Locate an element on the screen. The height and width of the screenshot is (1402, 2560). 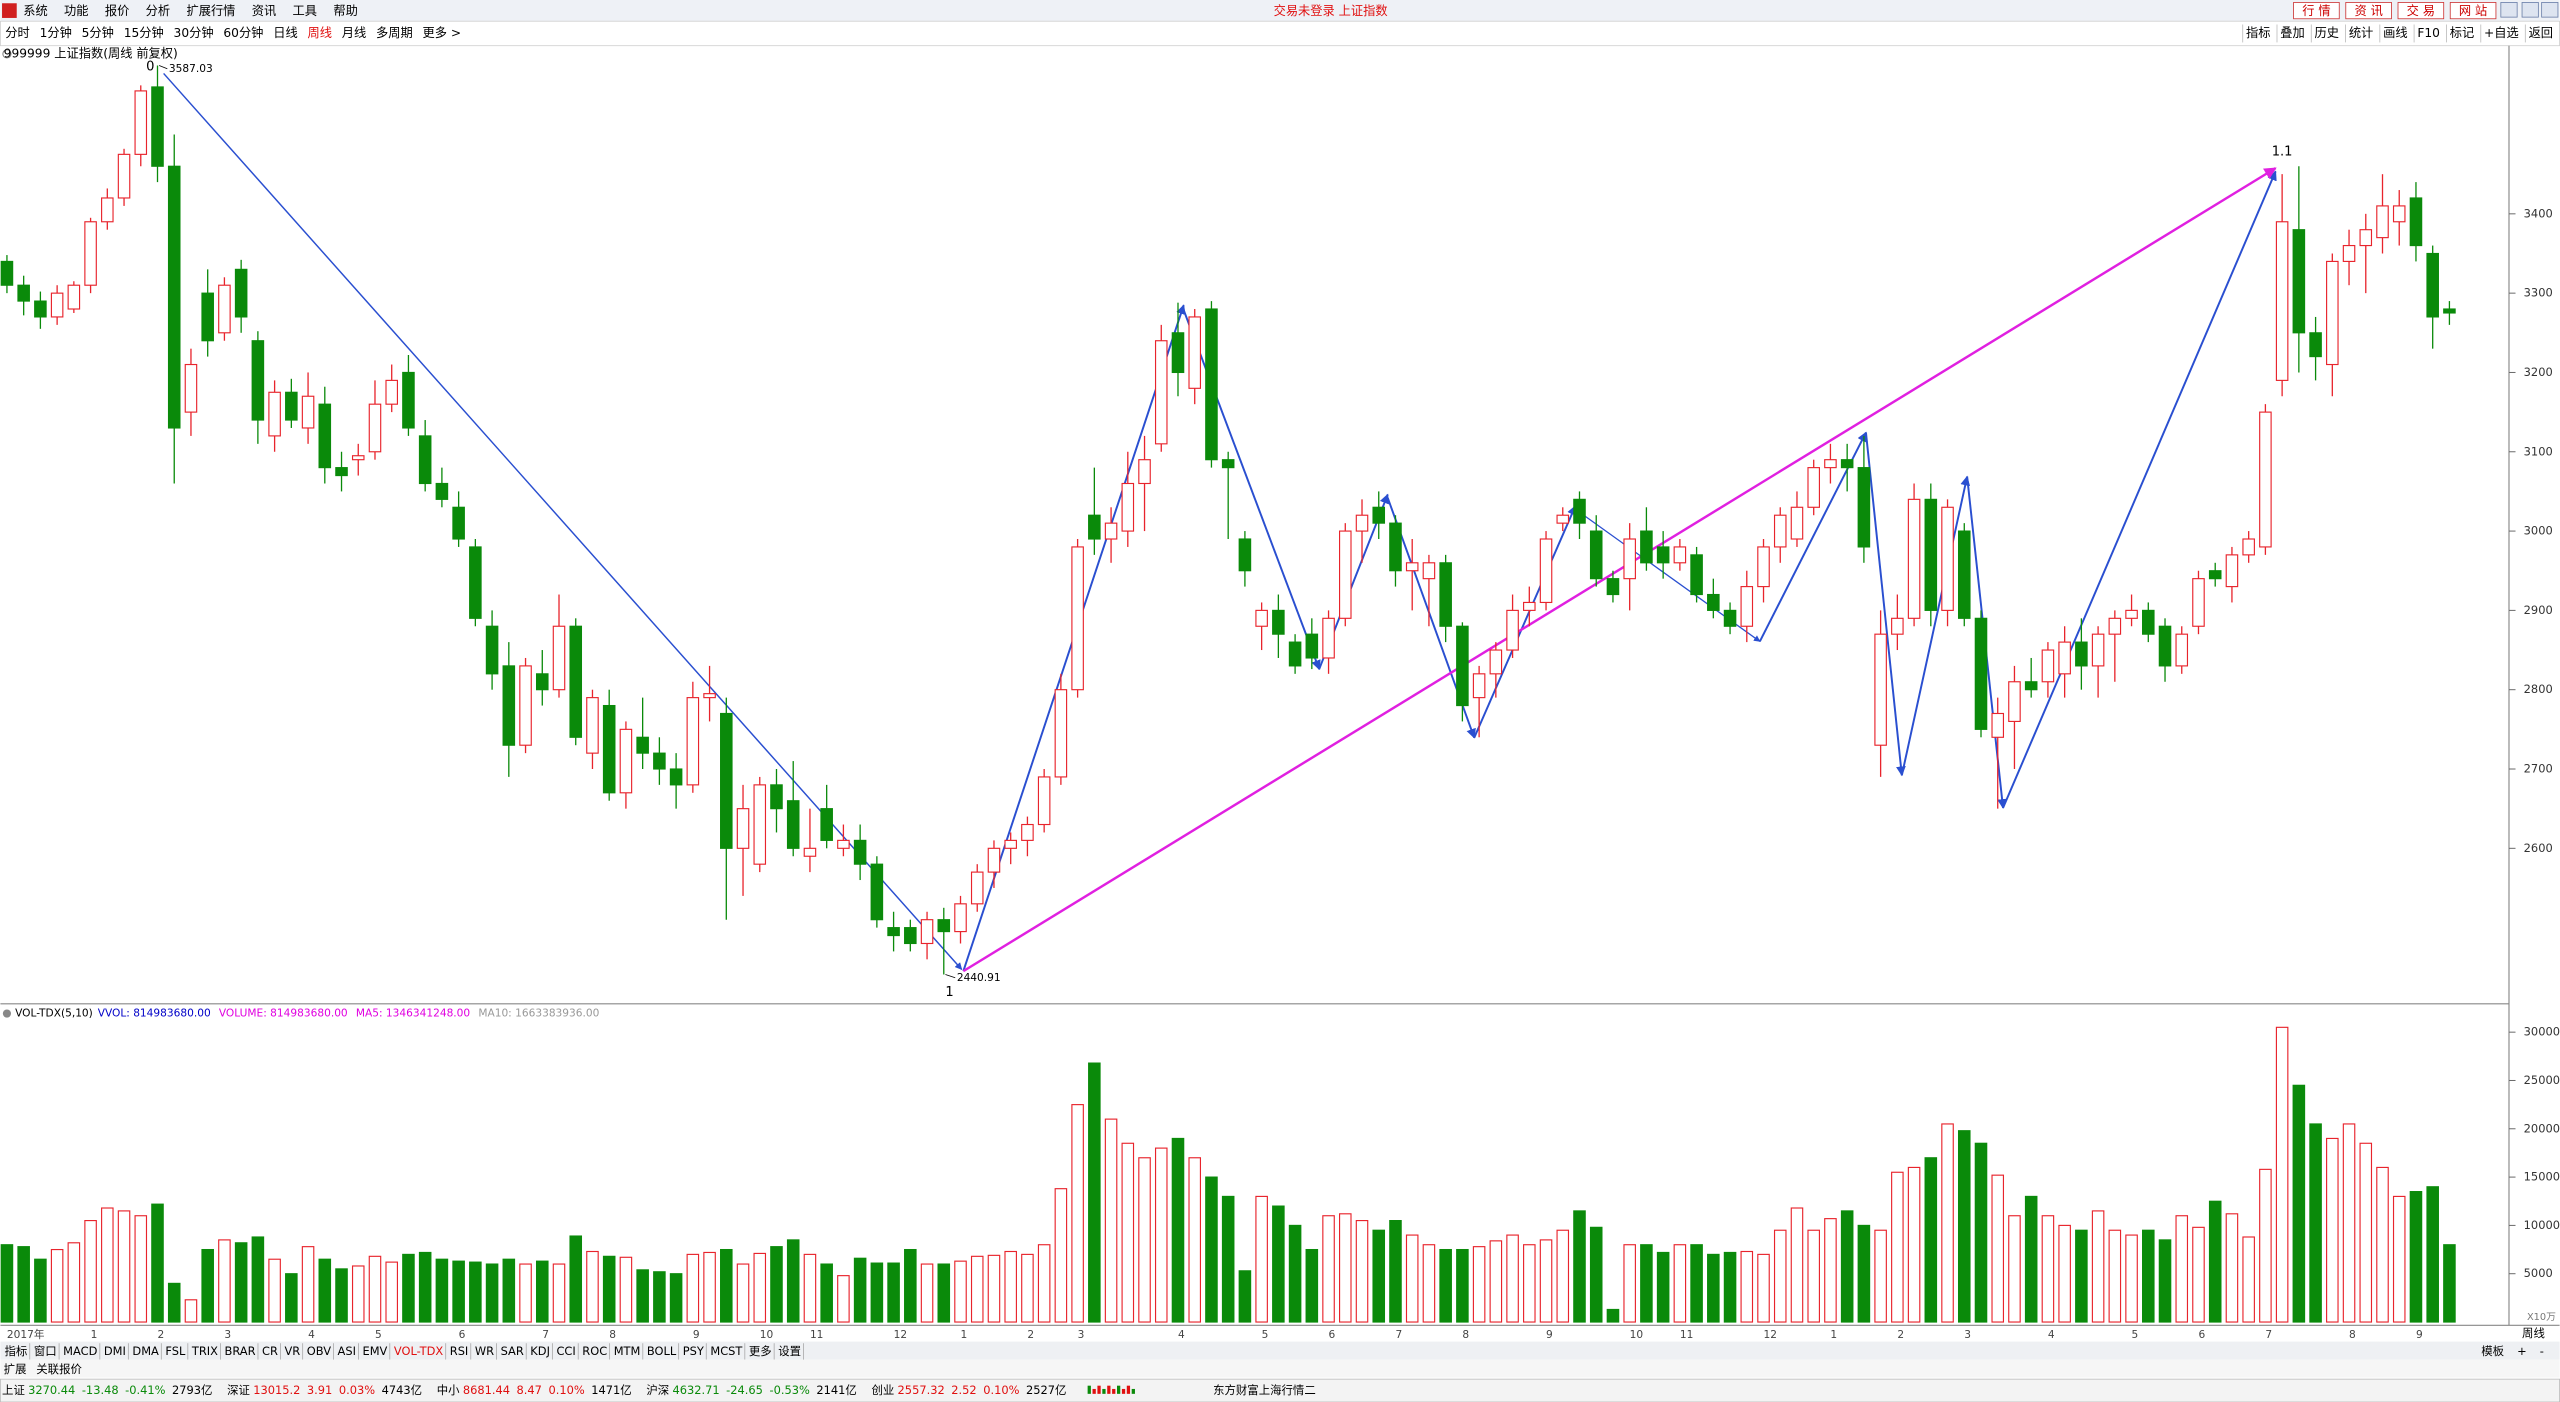
indicator-tab: ROC is located at coordinates (594, 1351).